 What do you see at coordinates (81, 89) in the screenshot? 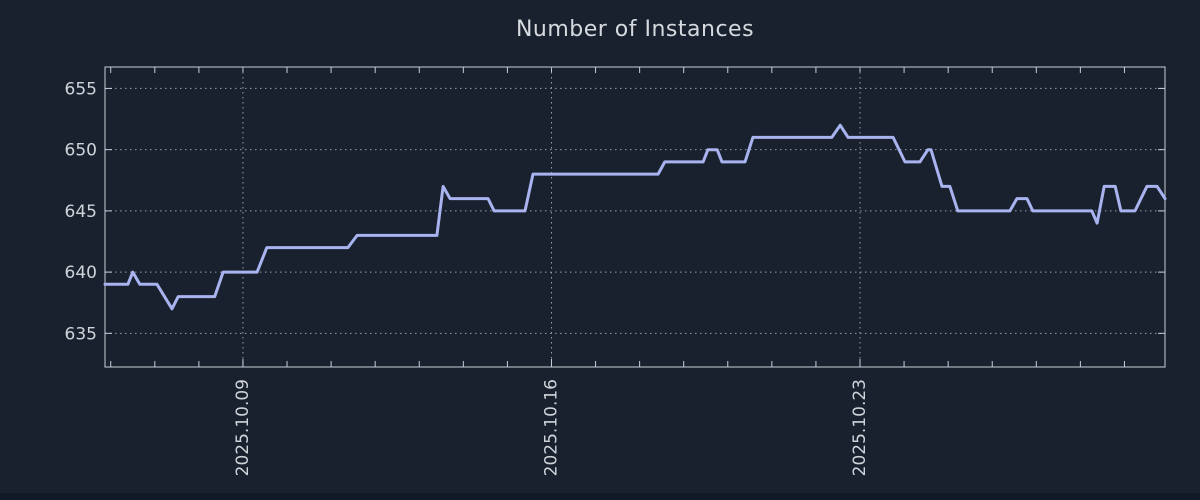
I see `y-tick-label: 655` at bounding box center [81, 89].